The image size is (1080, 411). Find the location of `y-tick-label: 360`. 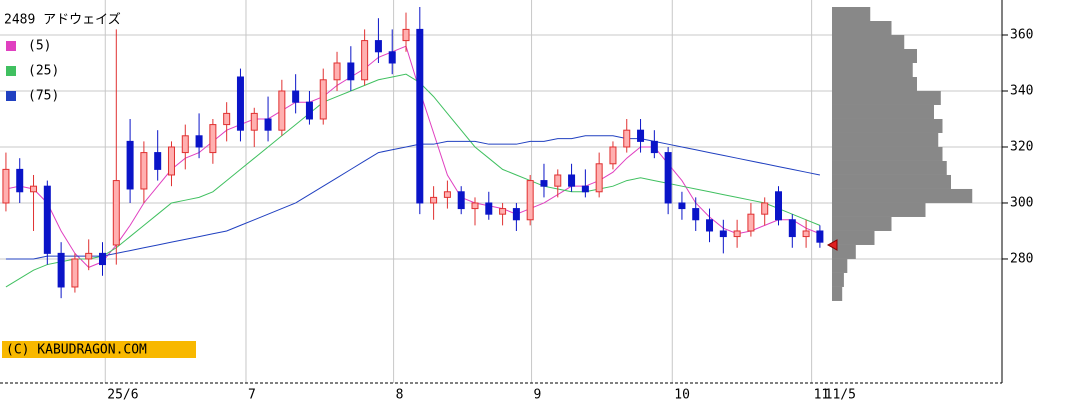

y-tick-label: 360 is located at coordinates (1021, 34).